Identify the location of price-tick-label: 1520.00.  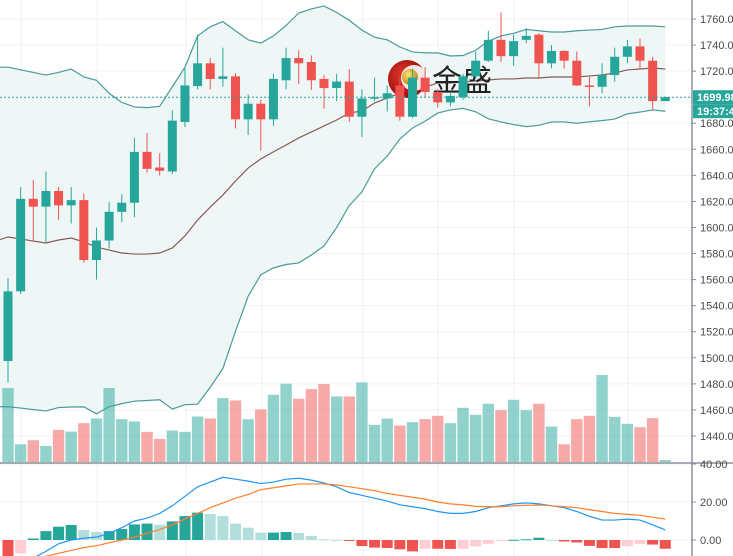
(716, 333).